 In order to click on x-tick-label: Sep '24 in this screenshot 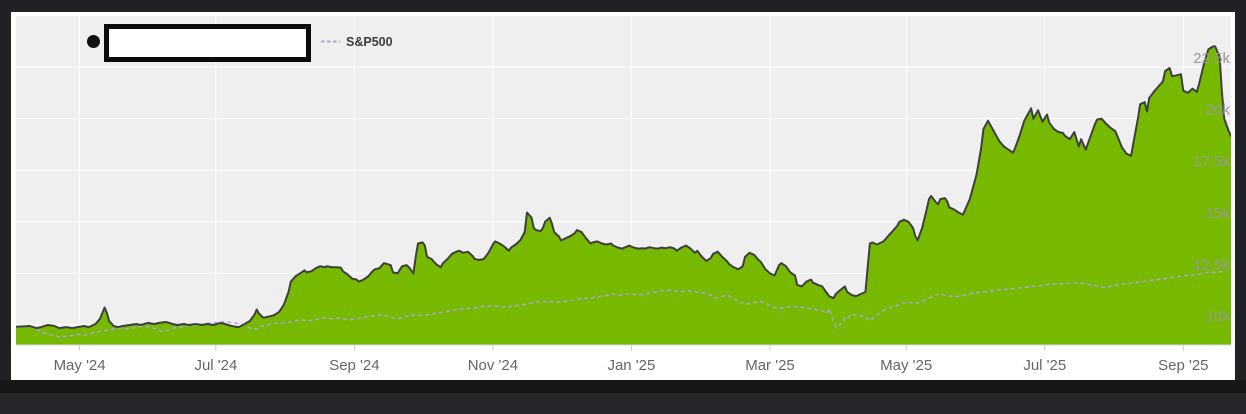, I will do `click(354, 365)`.